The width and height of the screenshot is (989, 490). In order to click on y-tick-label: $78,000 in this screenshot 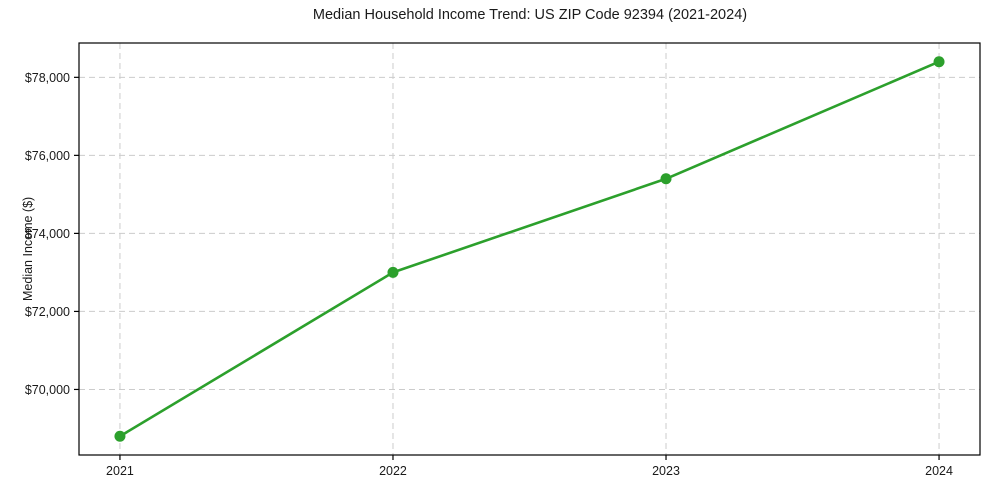, I will do `click(47, 78)`.